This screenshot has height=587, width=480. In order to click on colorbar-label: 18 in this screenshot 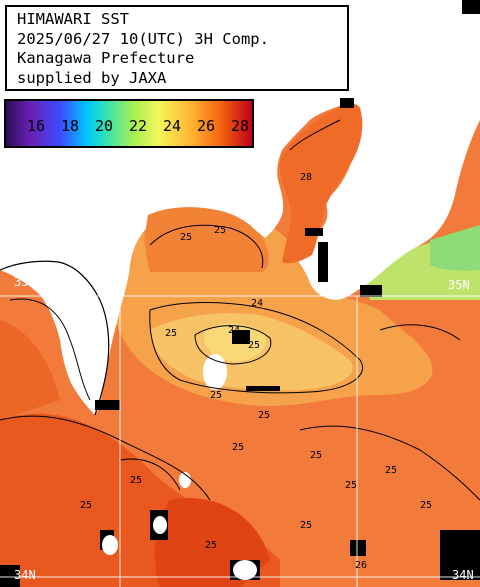, I will do `click(70, 126)`.